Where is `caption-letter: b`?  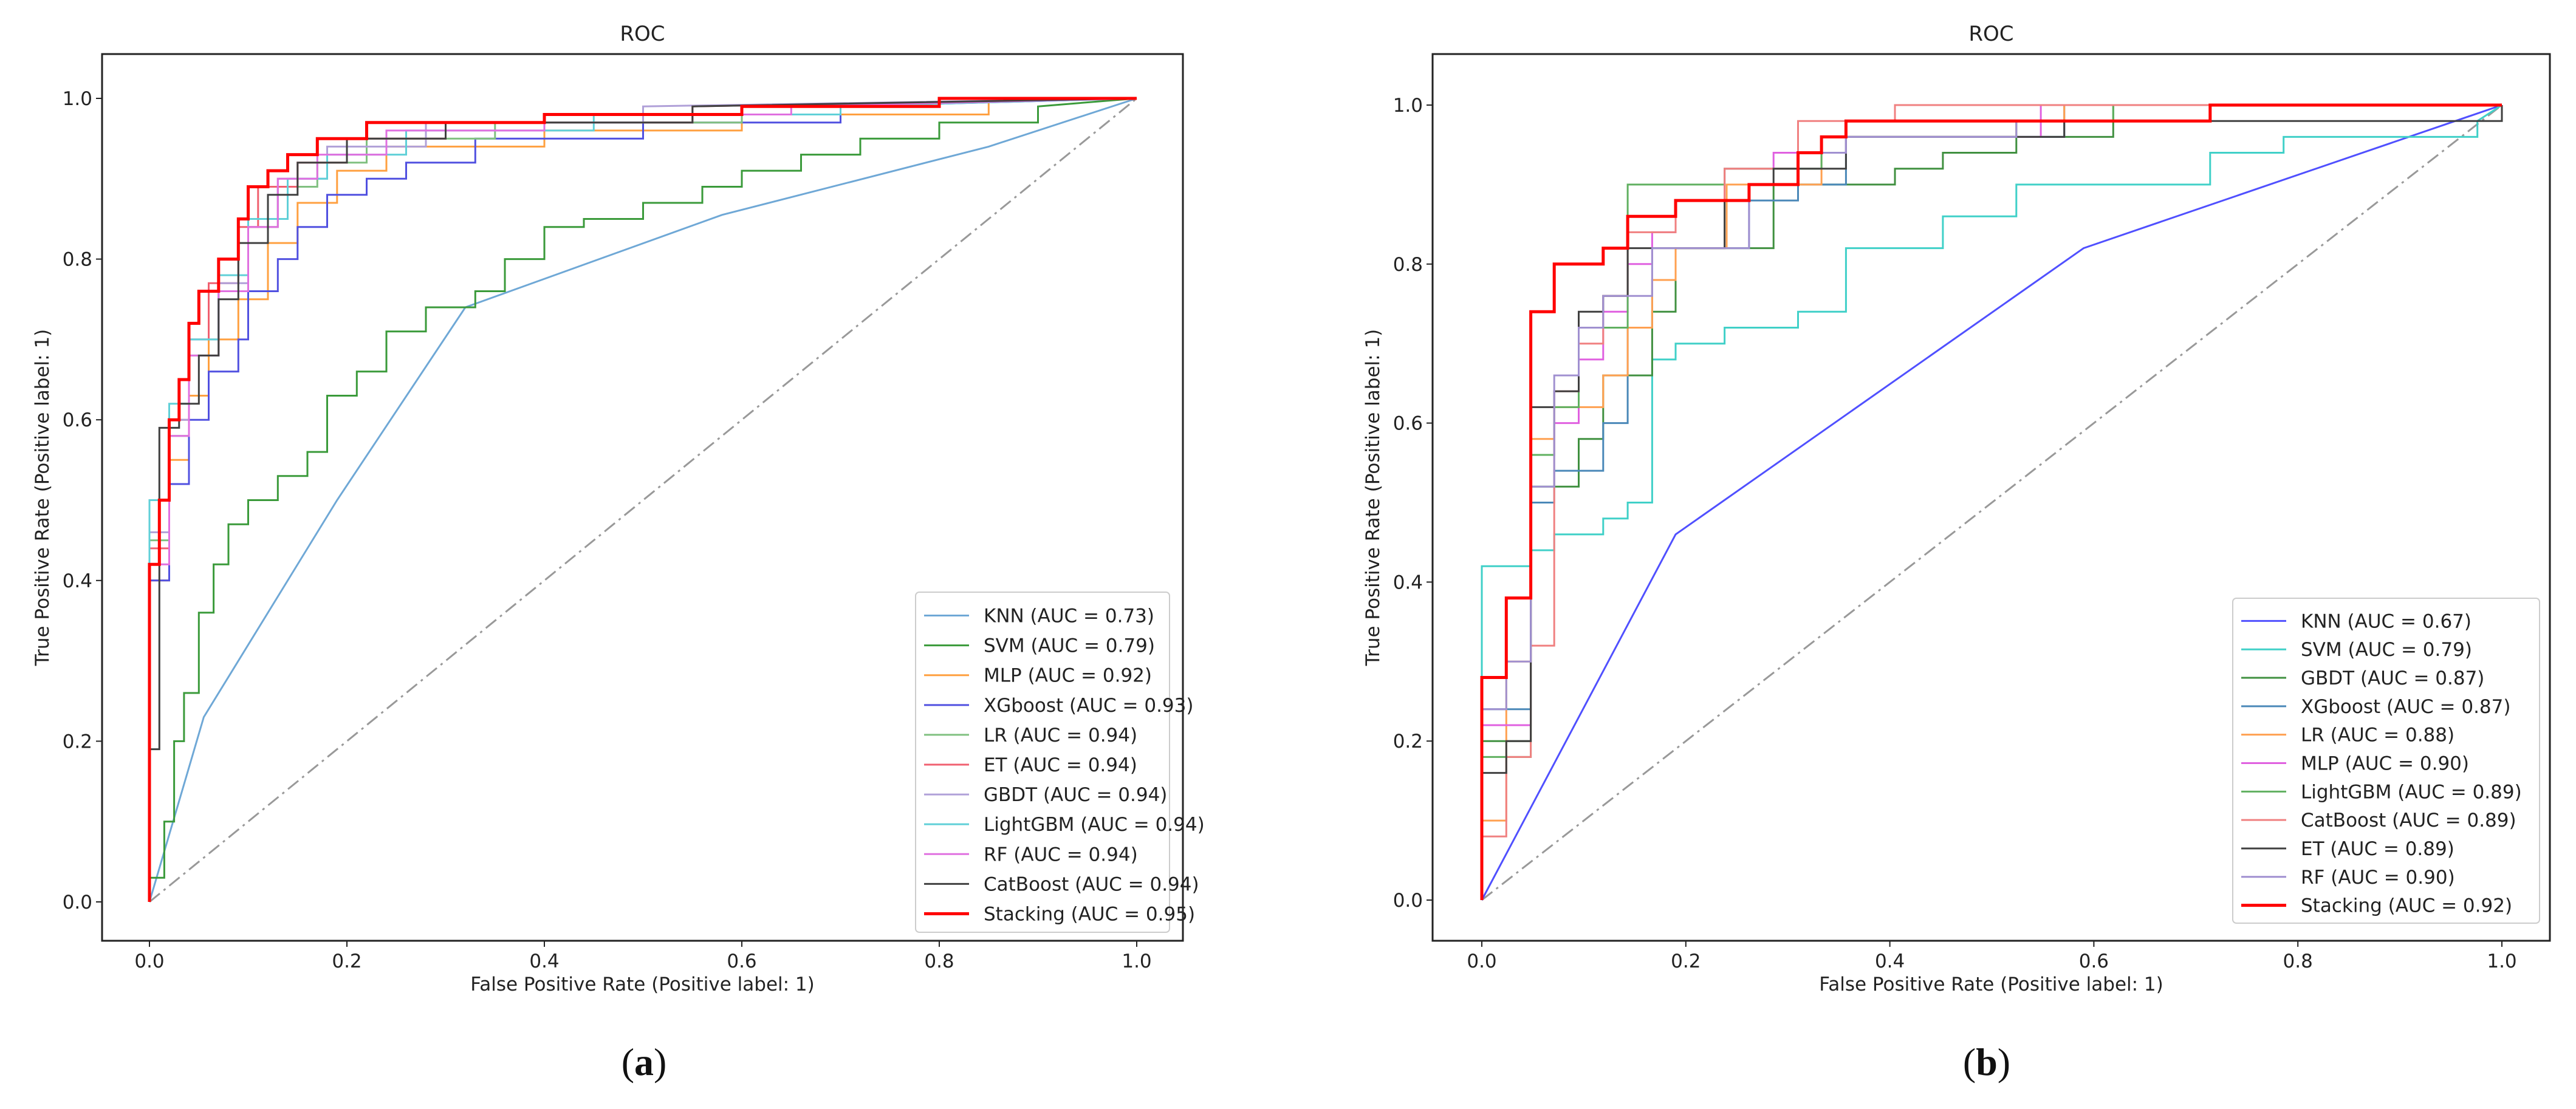 caption-letter: b is located at coordinates (1987, 1061).